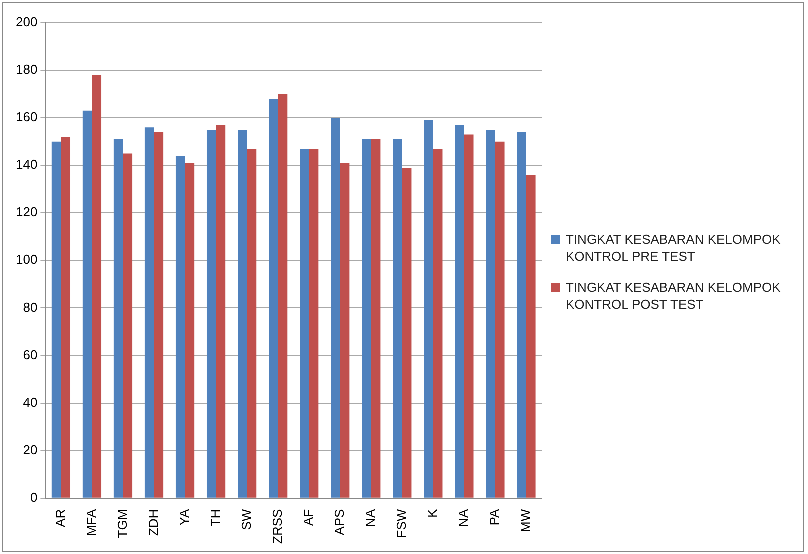 The height and width of the screenshot is (554, 808). I want to click on x-tick-label: MW, so click(526, 520).